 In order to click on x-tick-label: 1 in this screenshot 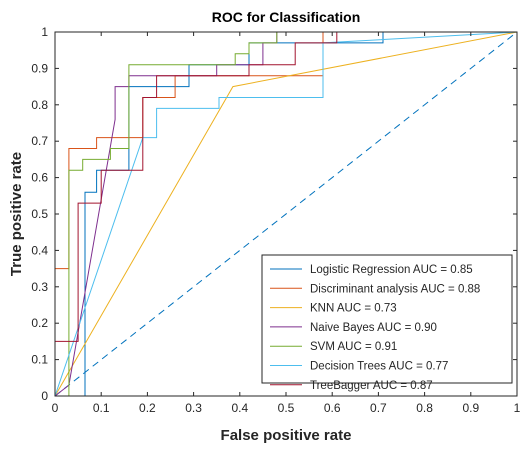, I will do `click(517, 408)`.